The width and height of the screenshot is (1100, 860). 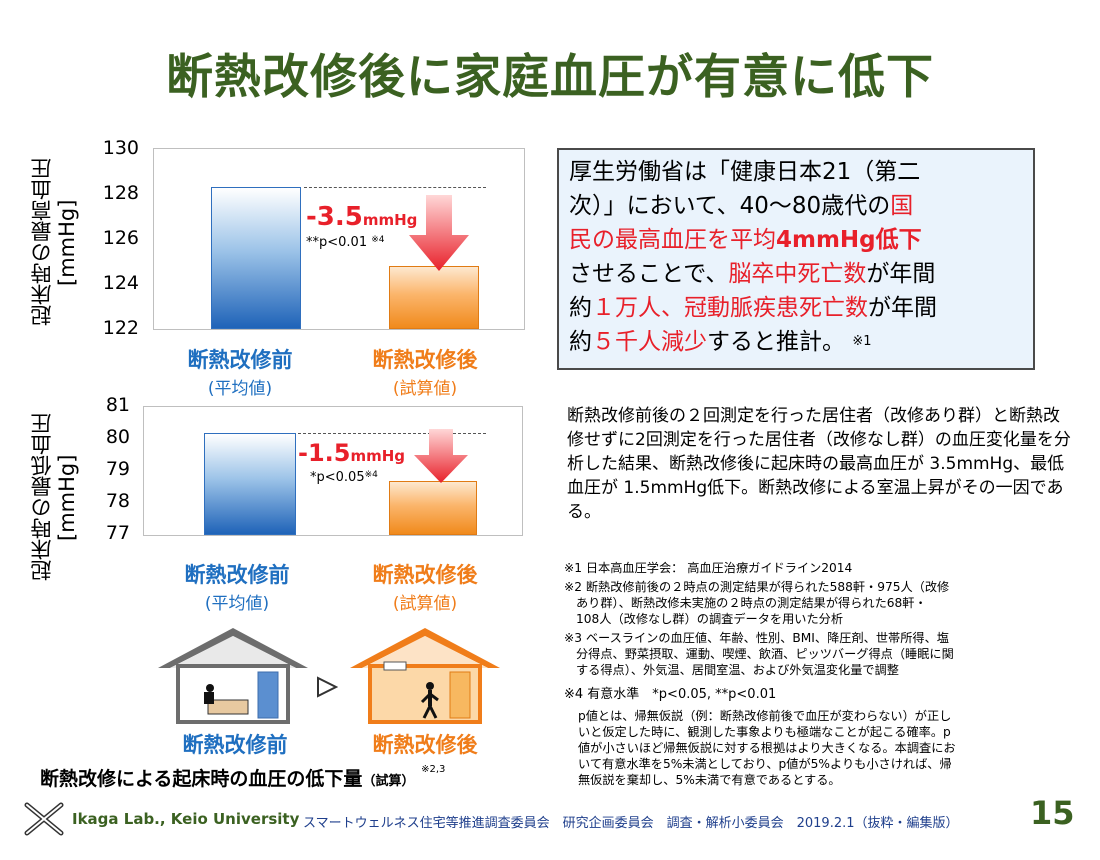 What do you see at coordinates (233, 676) in the screenshot?
I see `house-before-illustration` at bounding box center [233, 676].